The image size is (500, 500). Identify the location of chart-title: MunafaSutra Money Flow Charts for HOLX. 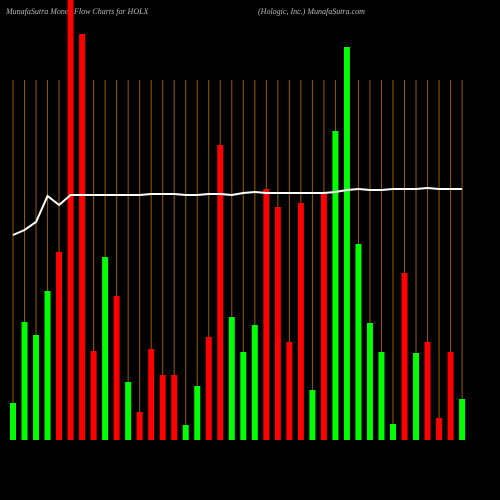
(77, 11).